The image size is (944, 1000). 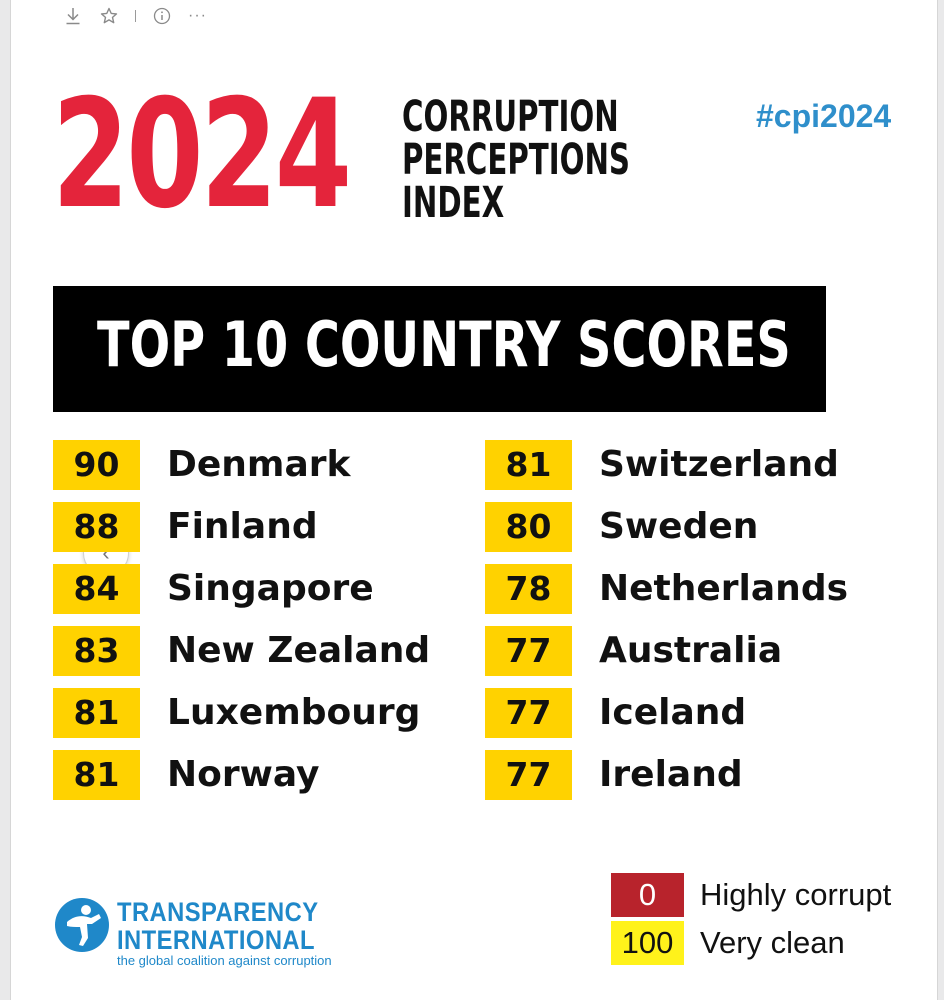 I want to click on index-title: CORRUPTION PERCEPTIONS INDEX, so click(x=516, y=160).